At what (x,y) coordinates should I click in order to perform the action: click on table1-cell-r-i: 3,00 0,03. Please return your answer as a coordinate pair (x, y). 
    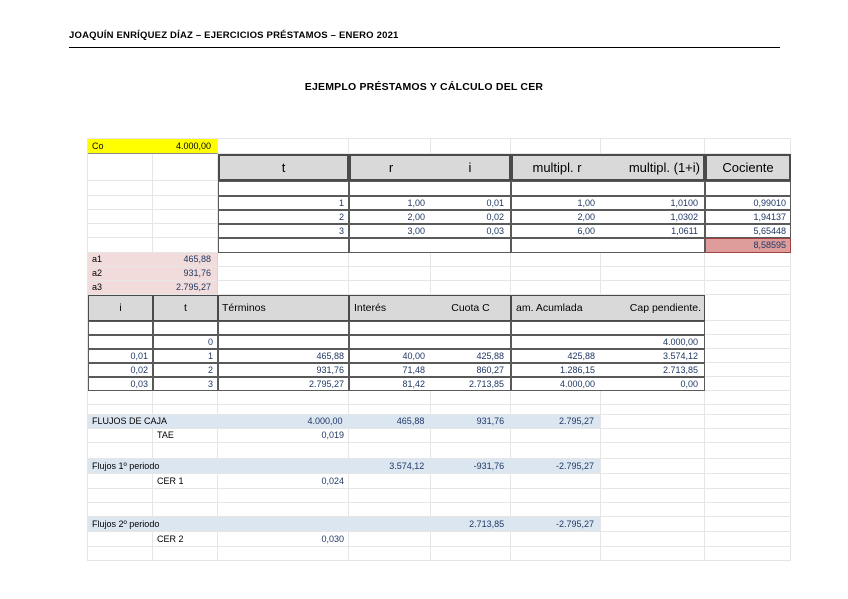
    Looking at the image, I should click on (430, 231).